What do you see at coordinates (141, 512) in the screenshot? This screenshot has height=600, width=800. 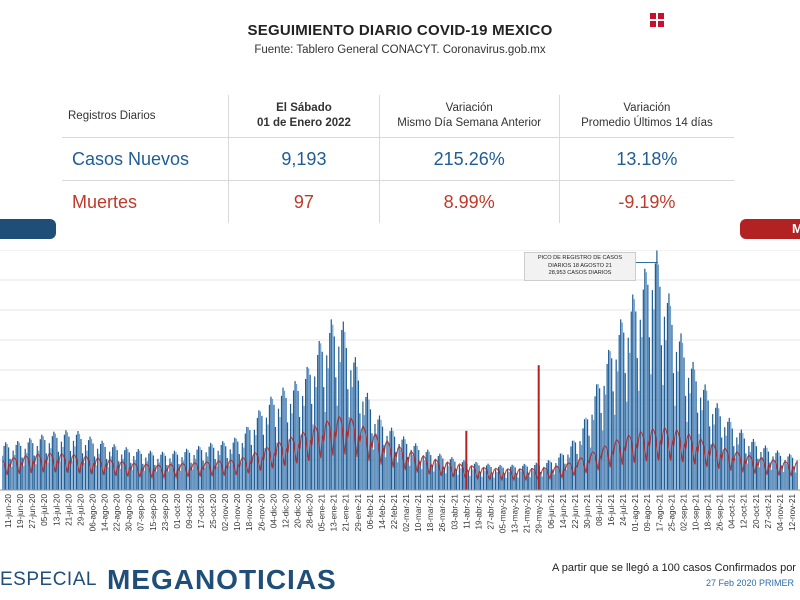 I see `x-tick-label: 07-sep-20` at bounding box center [141, 512].